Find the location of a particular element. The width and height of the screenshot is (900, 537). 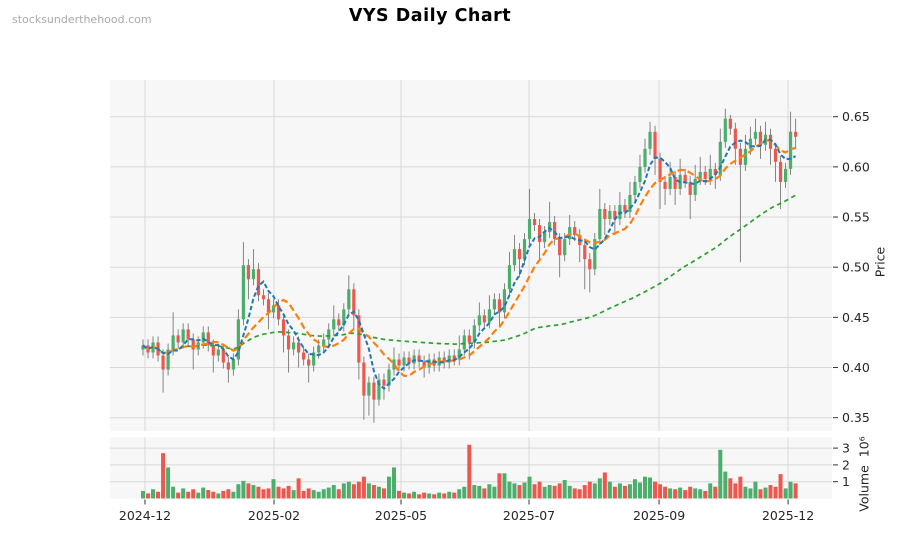

watermark: stocksunderthehood.com is located at coordinates (82, 19).